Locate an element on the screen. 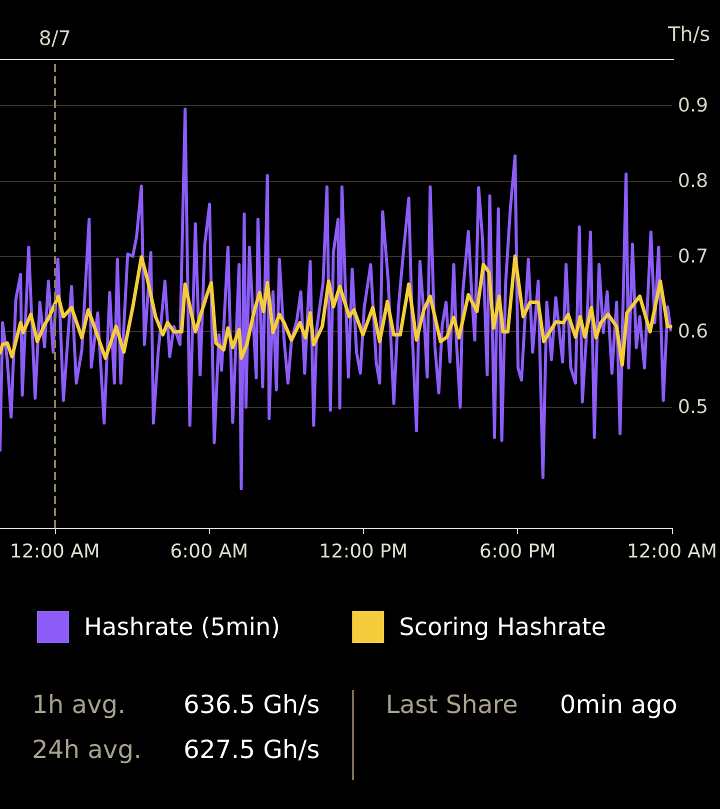  legend-label: Hashrate (5min) is located at coordinates (182, 627).